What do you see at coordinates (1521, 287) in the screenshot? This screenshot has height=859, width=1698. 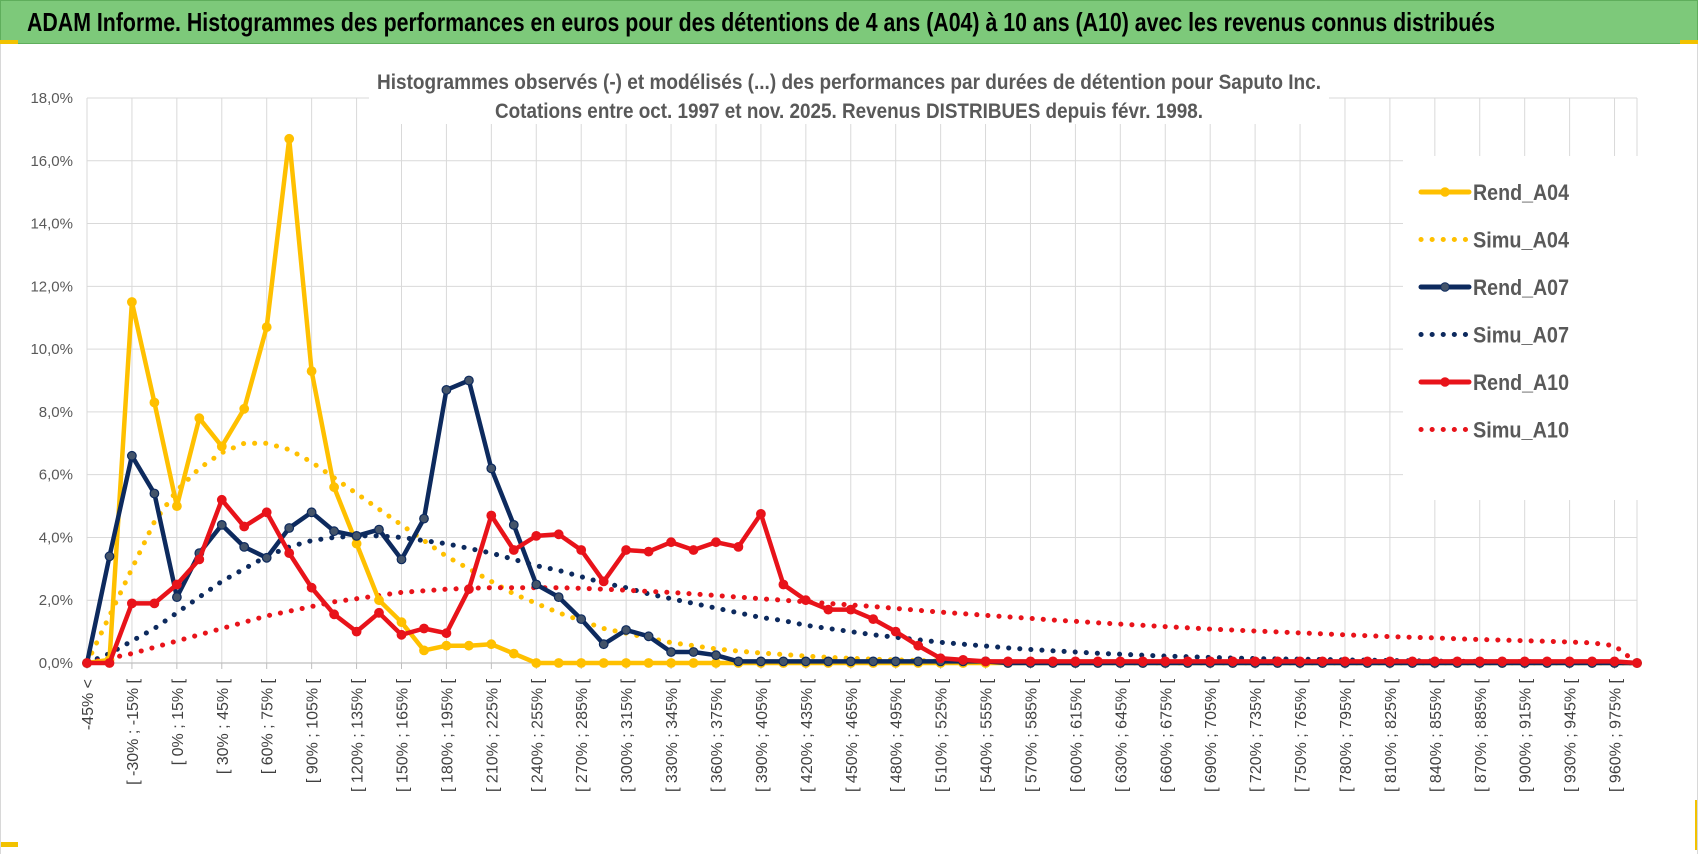 I see `legend-label: Rend_A07` at bounding box center [1521, 287].